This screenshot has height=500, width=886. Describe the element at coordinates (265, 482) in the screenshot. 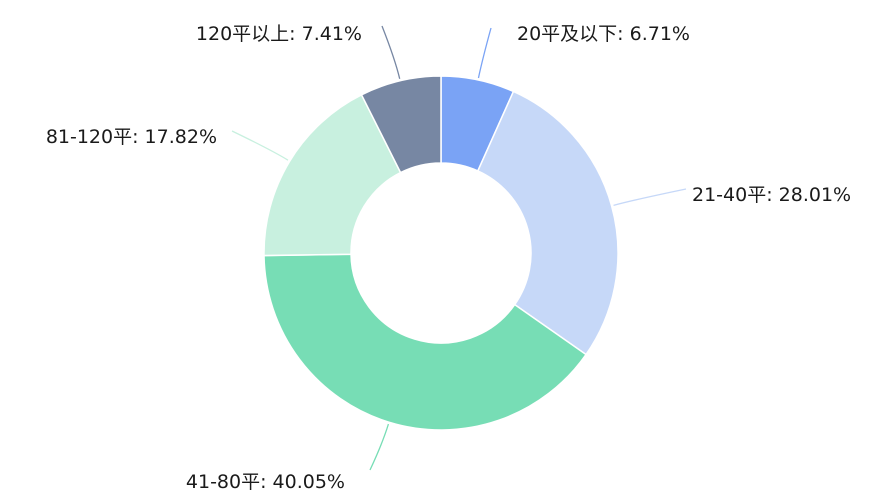

I see `slice-label-2: 41-80平: 40.05%` at that location.